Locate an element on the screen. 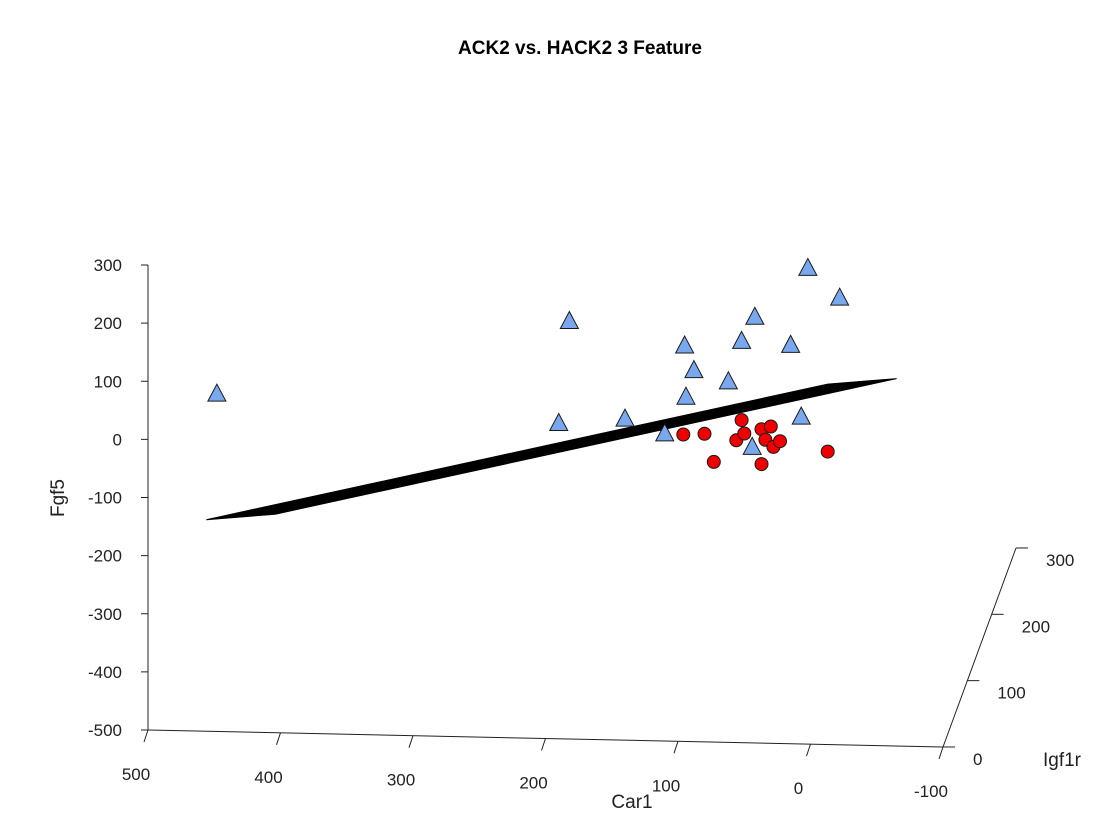 This screenshot has width=1120, height=840. z-tick-label: -100 is located at coordinates (105, 498).